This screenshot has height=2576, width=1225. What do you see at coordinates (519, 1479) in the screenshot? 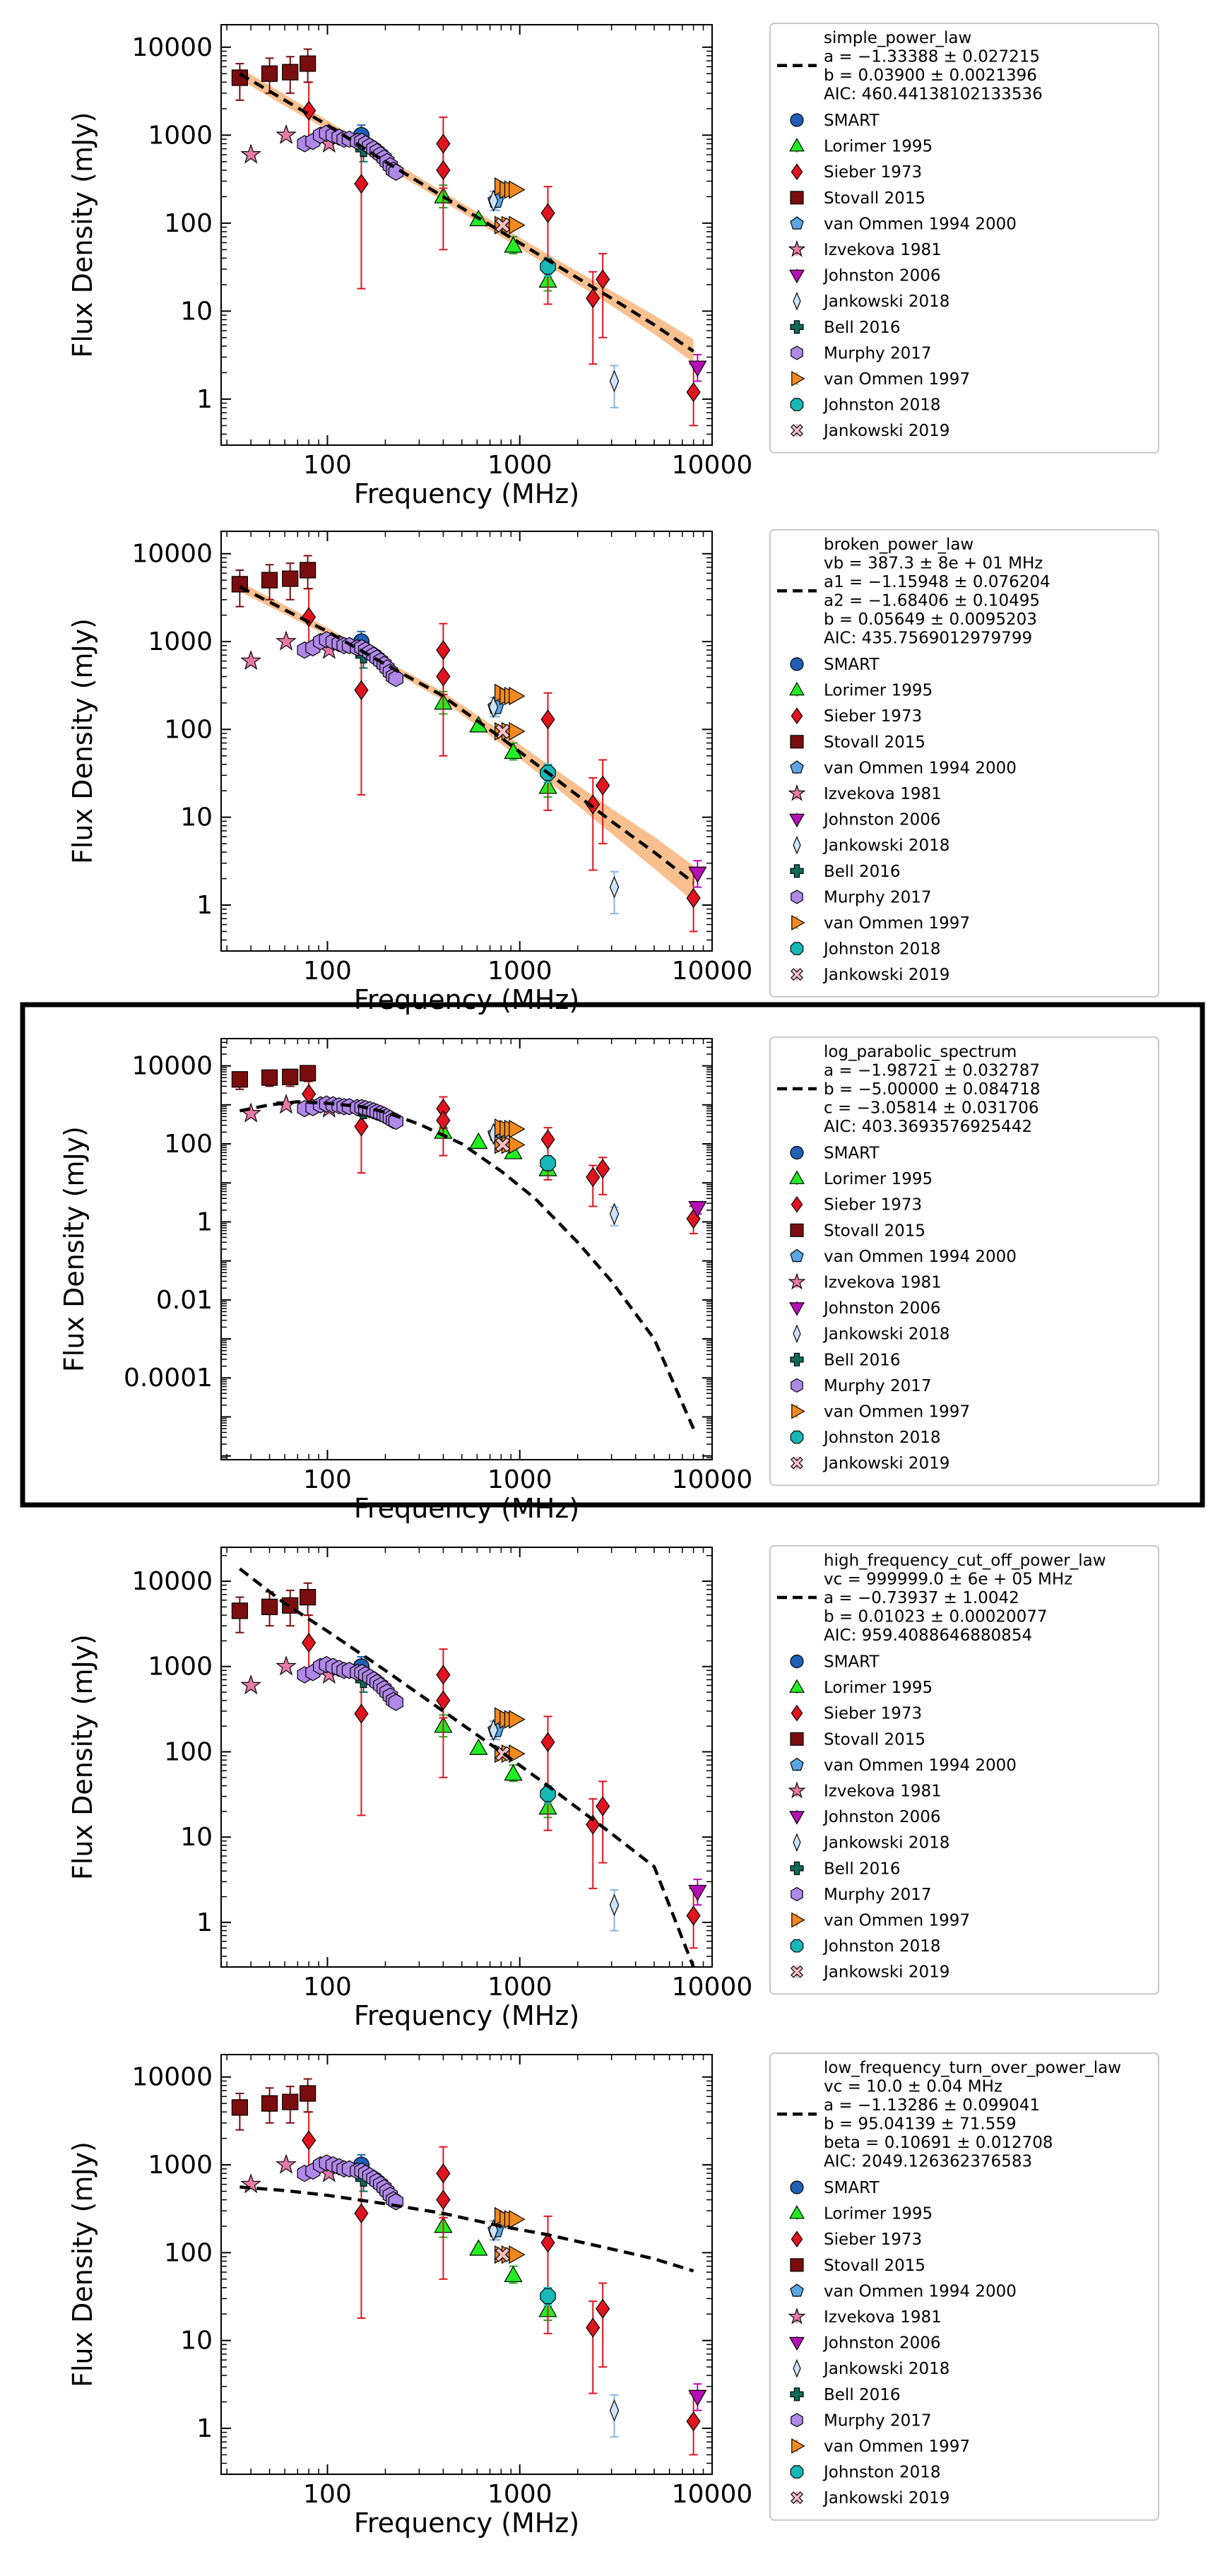
I see `x-tick-label: 1000` at bounding box center [519, 1479].